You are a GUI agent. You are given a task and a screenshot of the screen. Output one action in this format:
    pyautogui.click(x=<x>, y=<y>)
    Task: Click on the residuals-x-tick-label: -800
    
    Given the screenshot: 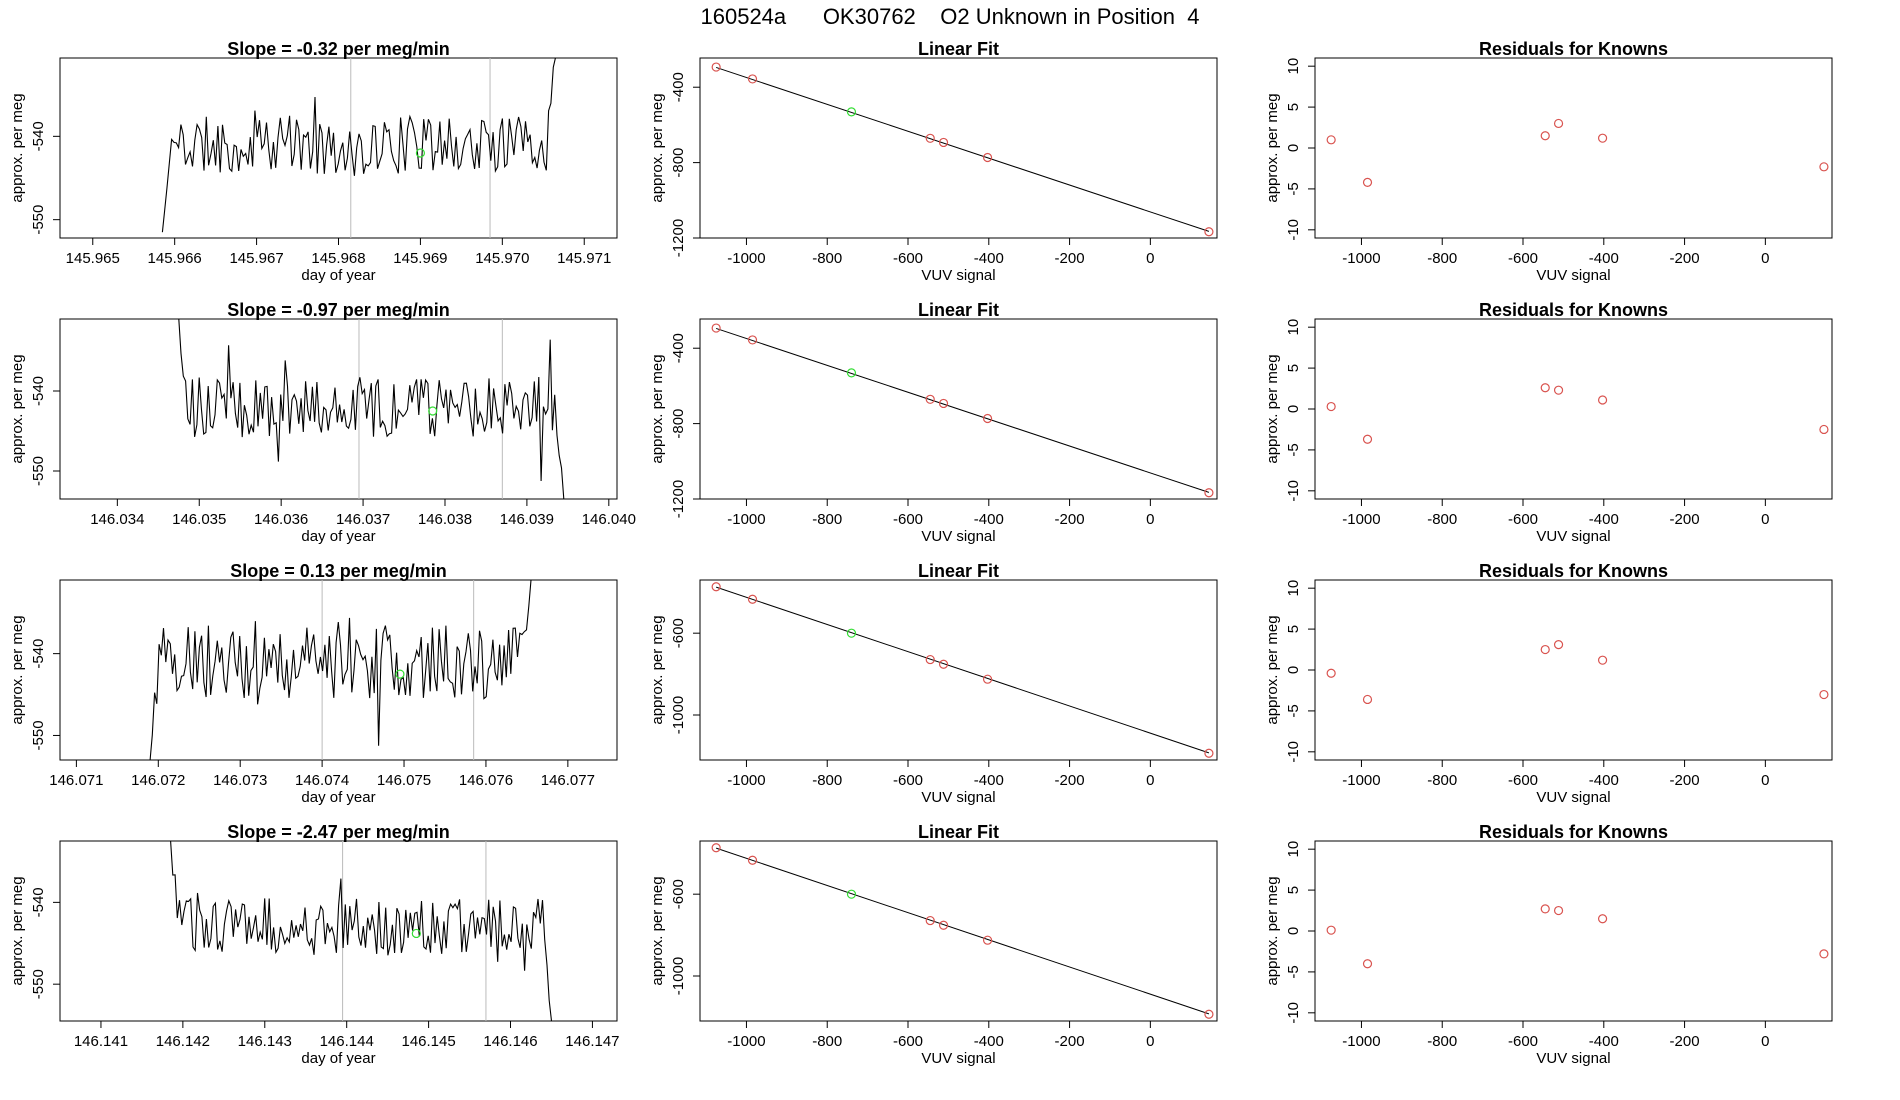 What is the action you would take?
    pyautogui.click(x=1442, y=1041)
    